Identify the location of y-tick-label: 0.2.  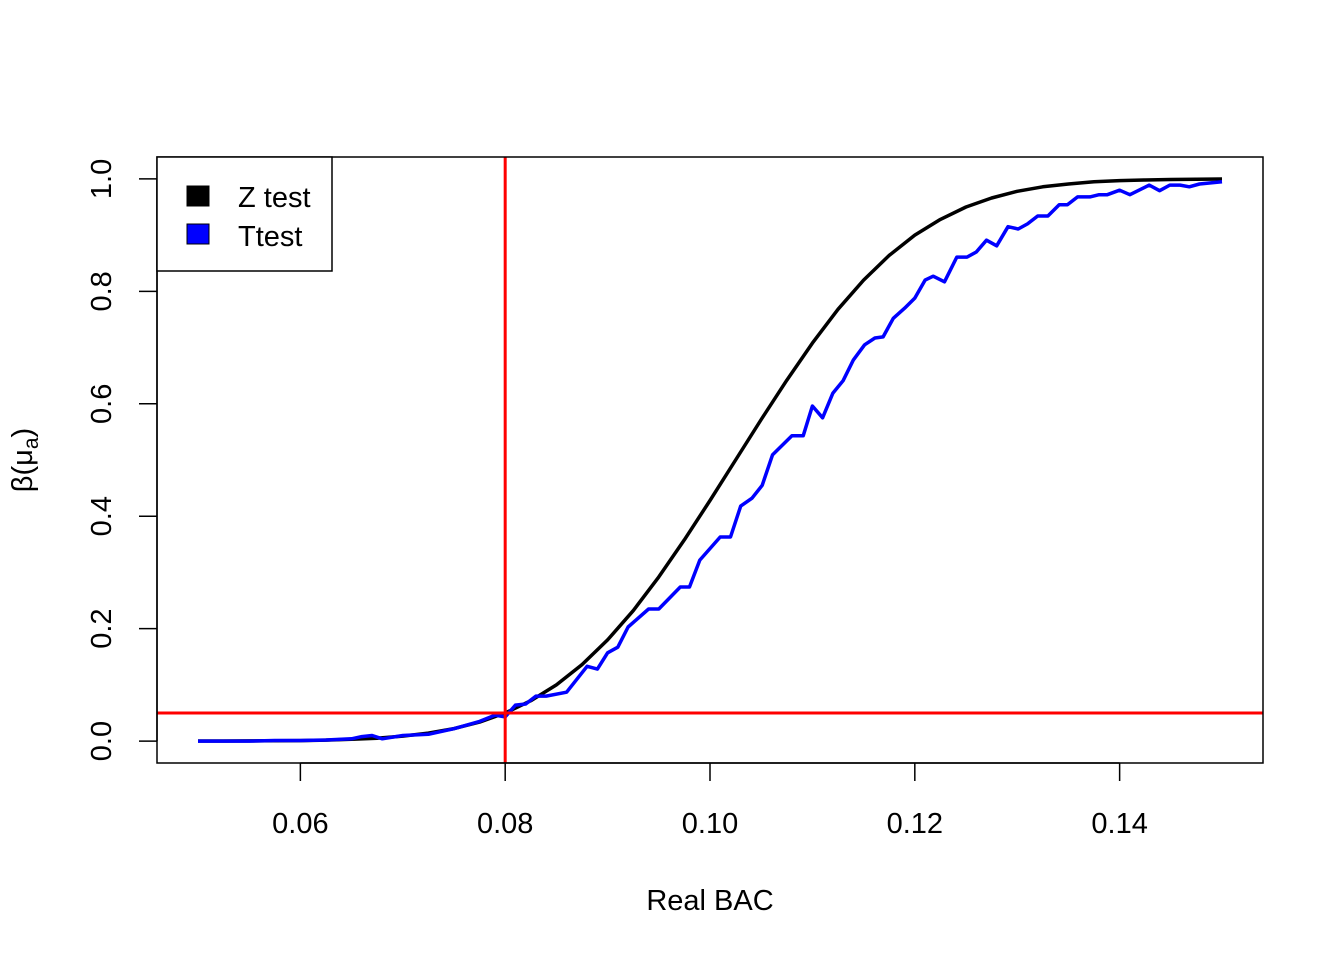
(102, 628).